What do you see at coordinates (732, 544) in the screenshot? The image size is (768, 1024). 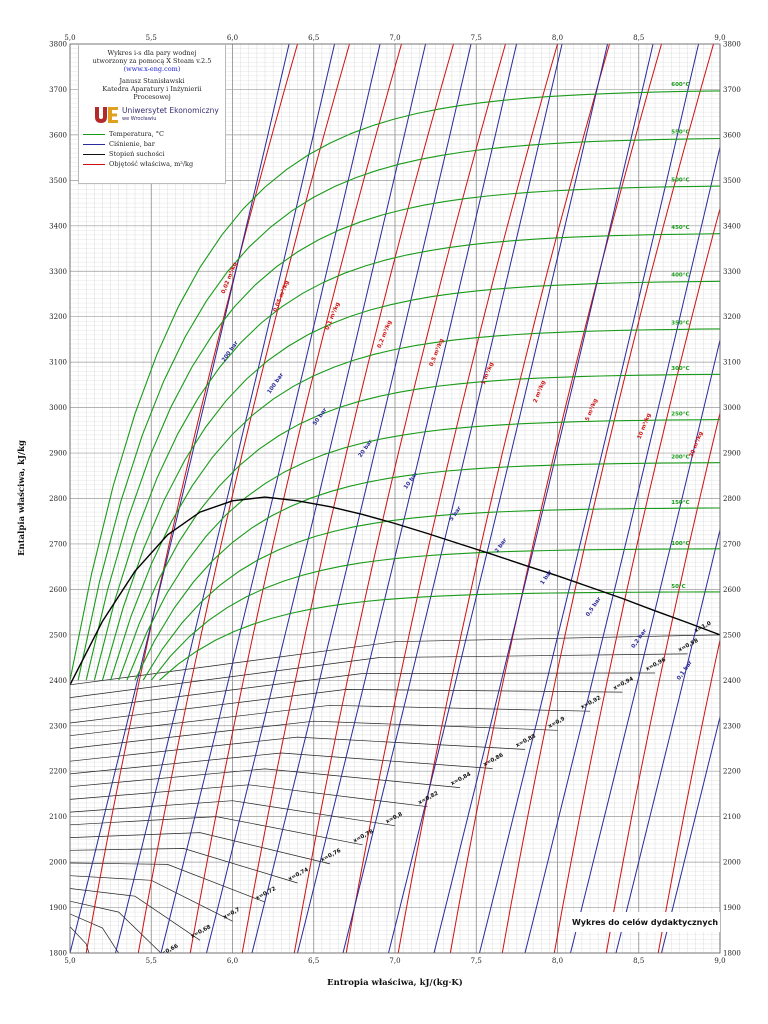 I see `y-tick-label-right: 2700` at bounding box center [732, 544].